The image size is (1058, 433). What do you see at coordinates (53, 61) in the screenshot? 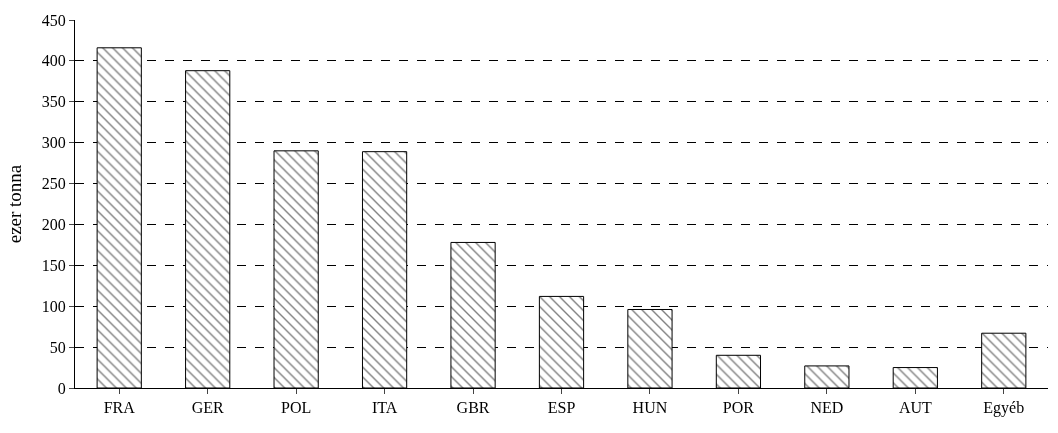
I see `y-tick-label: 400` at bounding box center [53, 61].